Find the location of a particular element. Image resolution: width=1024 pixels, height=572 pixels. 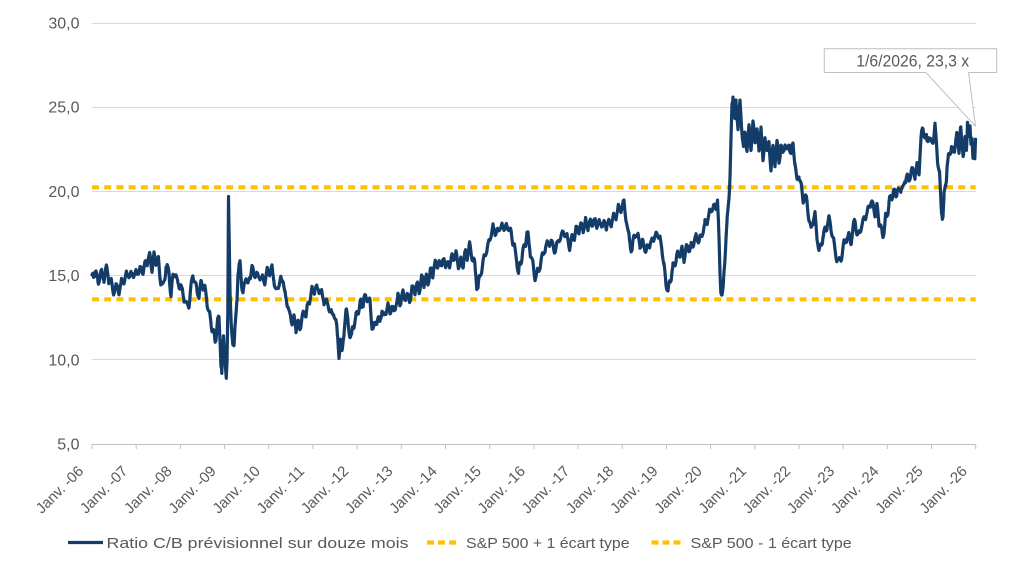

svg-text:Ratio C/B prévisionnel sur dou: Ratio C/B prévisionnel sur douze mois is located at coordinates (258, 543).